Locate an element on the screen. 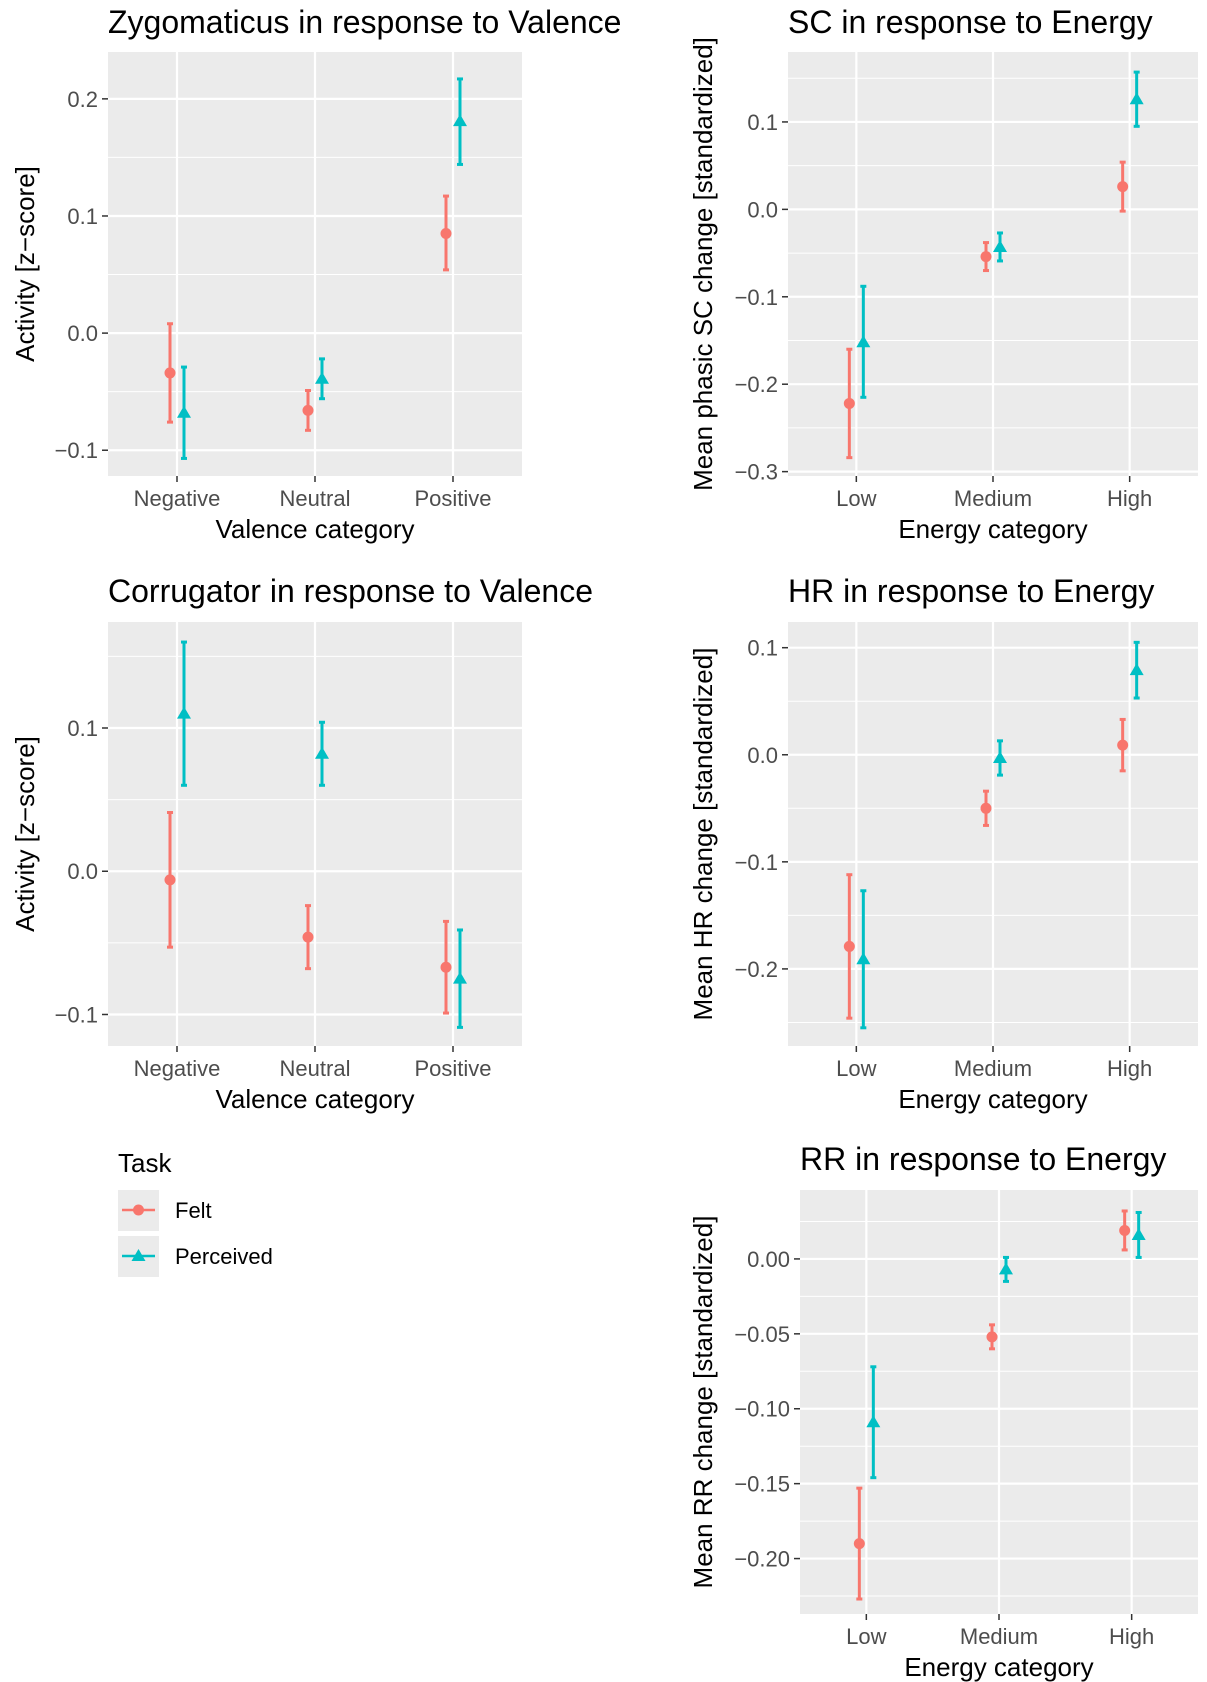 This screenshot has width=1207, height=1682. y-tick-label: −0.15 is located at coordinates (762, 1484).